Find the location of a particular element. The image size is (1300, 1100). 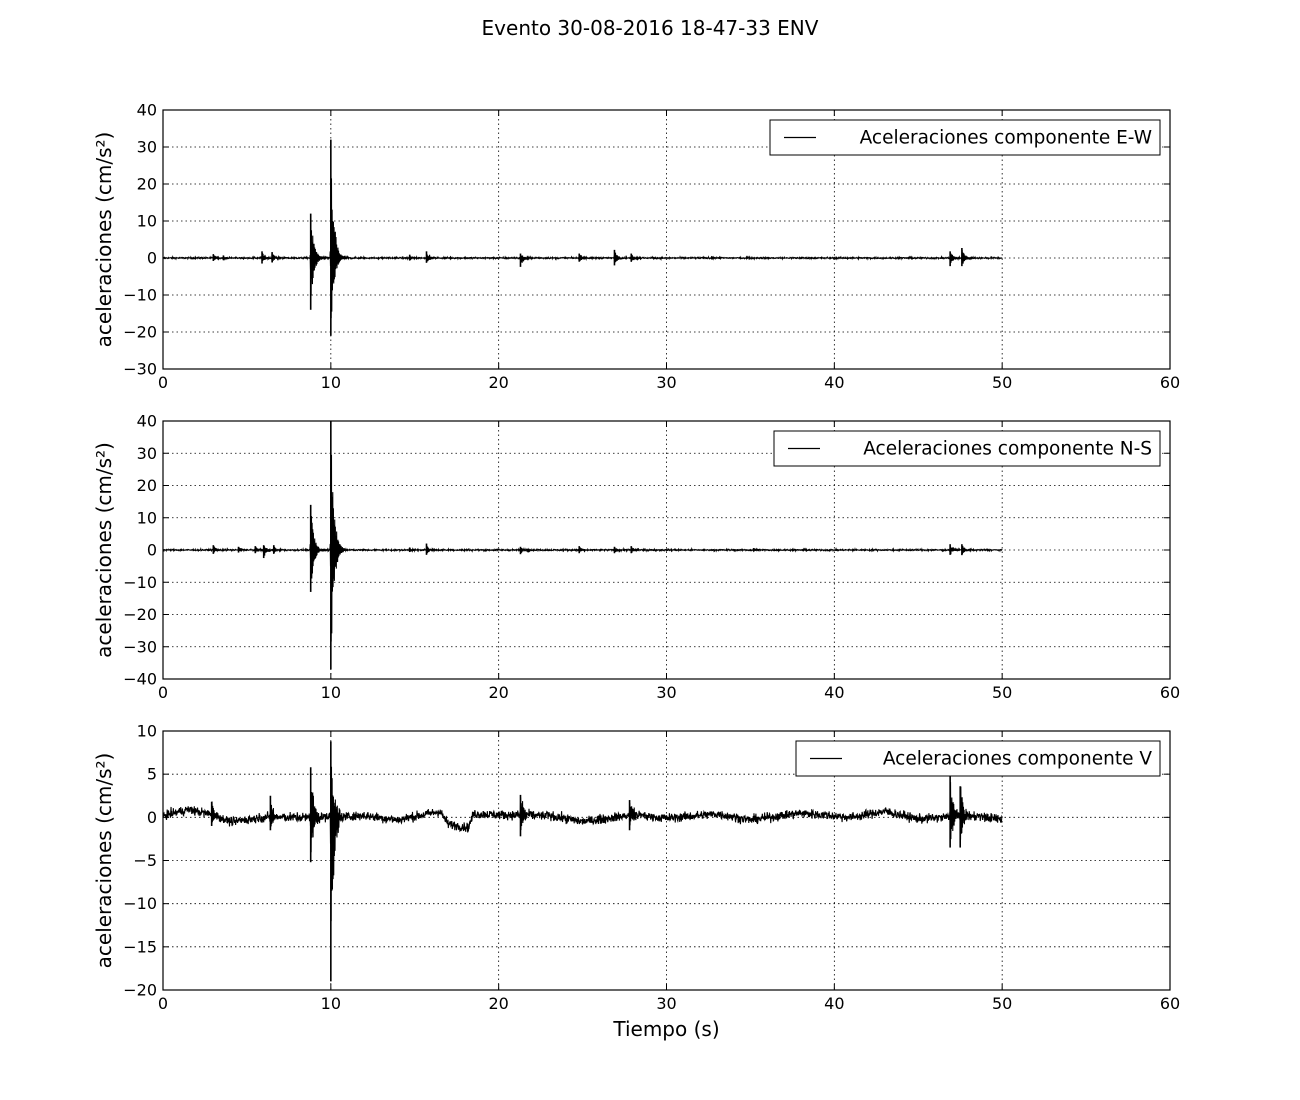

legend: Aceleraciones componente V is located at coordinates (978, 758).